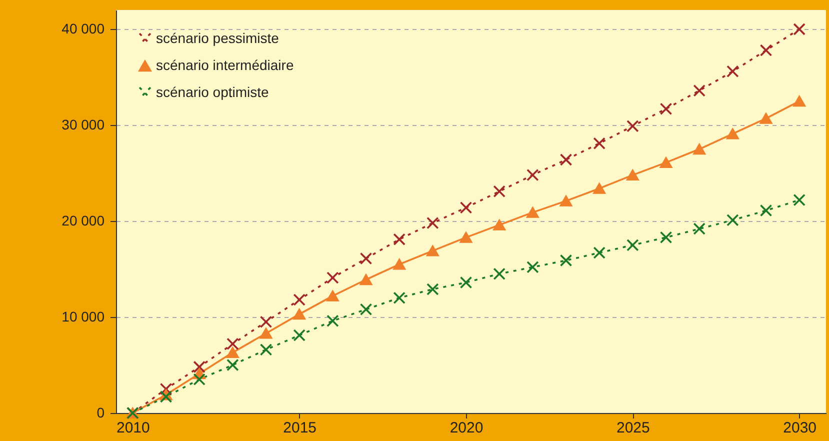 This screenshot has height=441, width=829. I want to click on legend-label: scénario intermédiaire, so click(225, 65).